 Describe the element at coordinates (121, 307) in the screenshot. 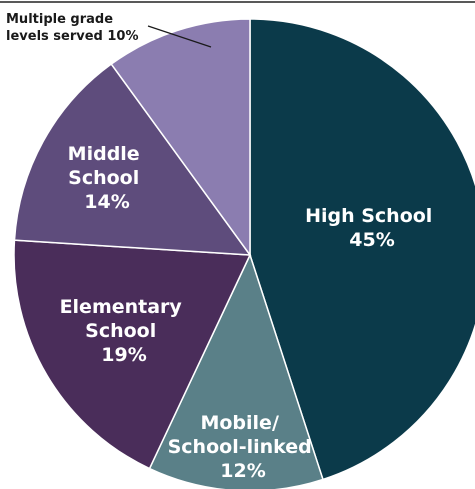

I see `label-elementary-line1: Elementary` at that location.